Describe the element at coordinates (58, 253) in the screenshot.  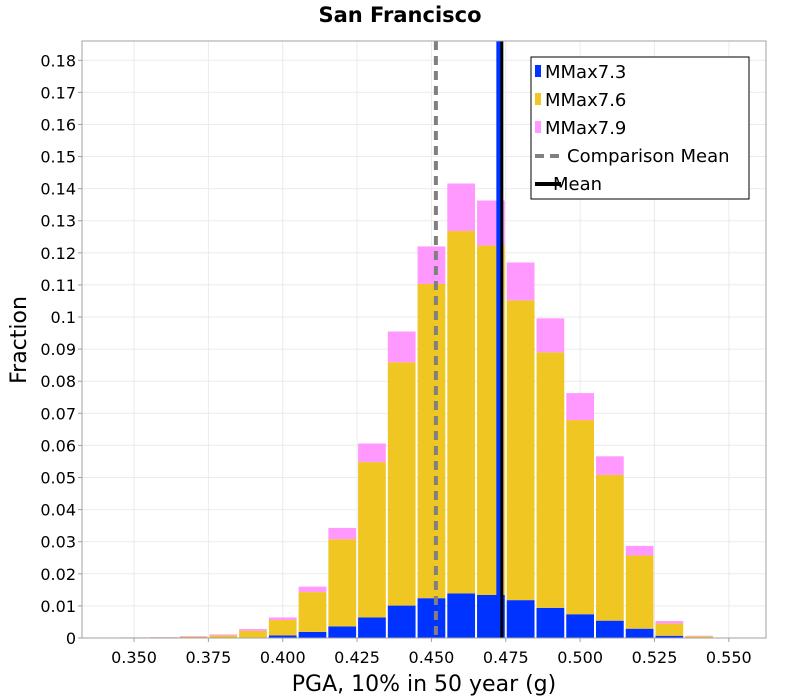
I see `y-tick-label: 0.12` at that location.